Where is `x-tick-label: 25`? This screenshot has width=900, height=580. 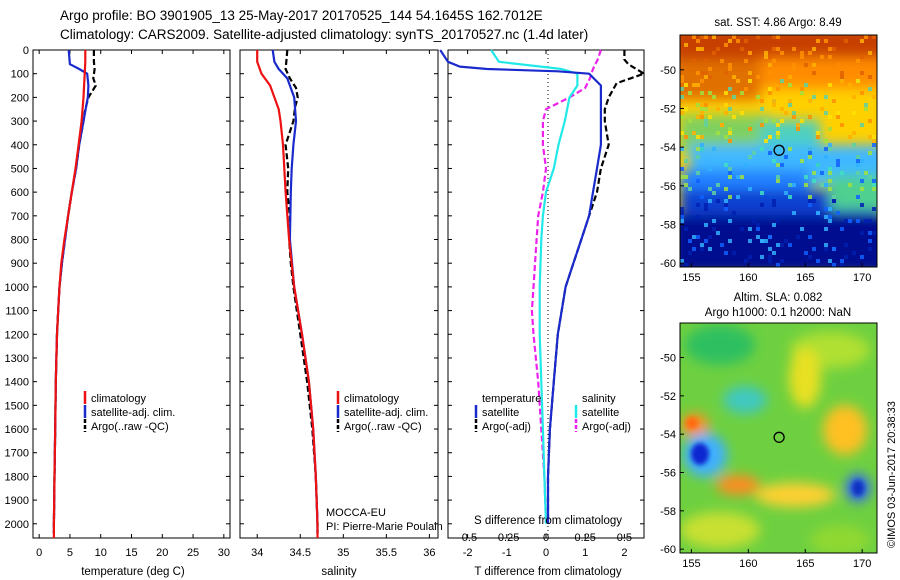
x-tick-label: 25 is located at coordinates (193, 553).